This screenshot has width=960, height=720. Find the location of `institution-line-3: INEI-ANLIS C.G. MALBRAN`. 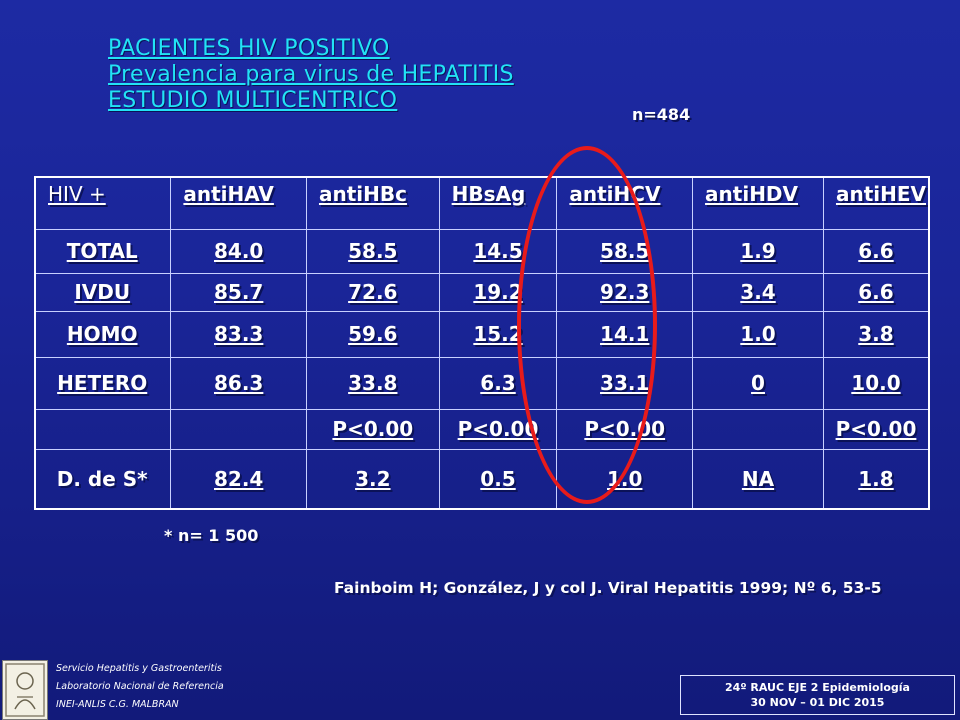

institution-line-3: INEI-ANLIS C.G. MALBRAN is located at coordinates (117, 704).